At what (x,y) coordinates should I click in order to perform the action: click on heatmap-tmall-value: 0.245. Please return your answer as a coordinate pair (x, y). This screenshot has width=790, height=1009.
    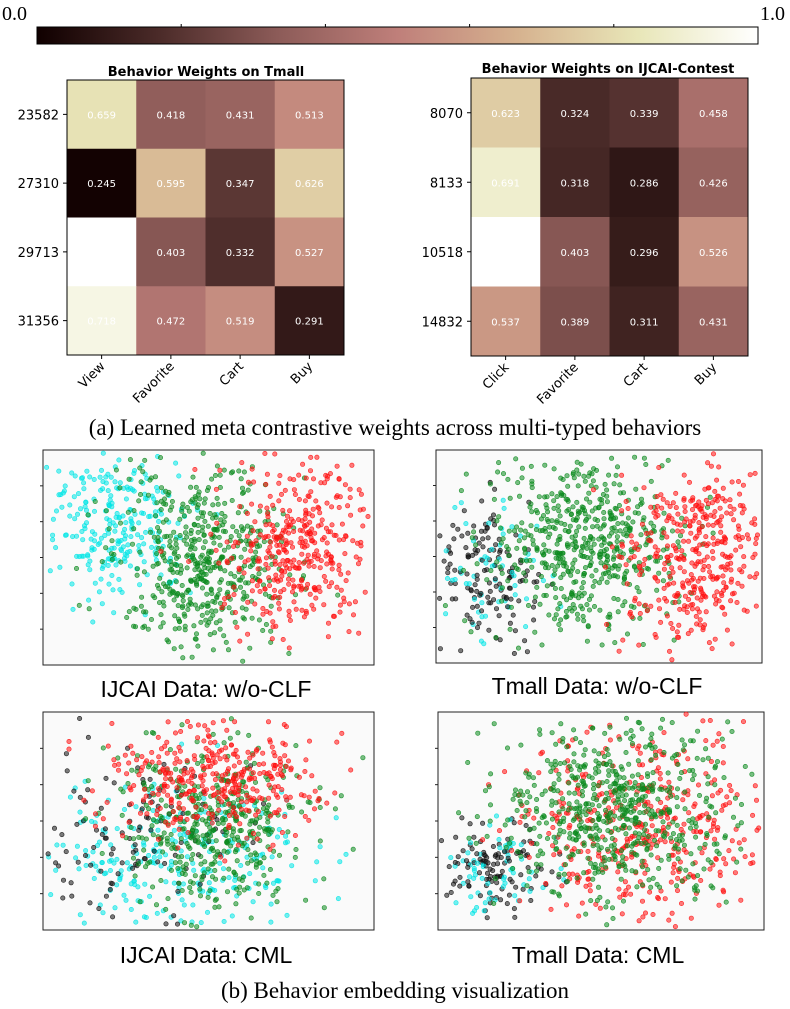
    Looking at the image, I should click on (101, 184).